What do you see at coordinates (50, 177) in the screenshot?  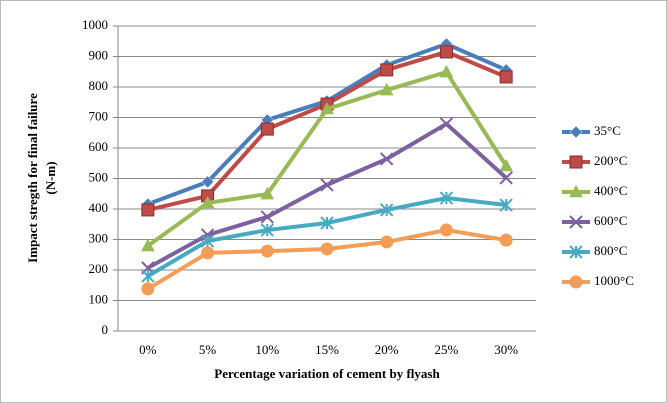 I see `y-axis-title: (N-m)` at bounding box center [50, 177].